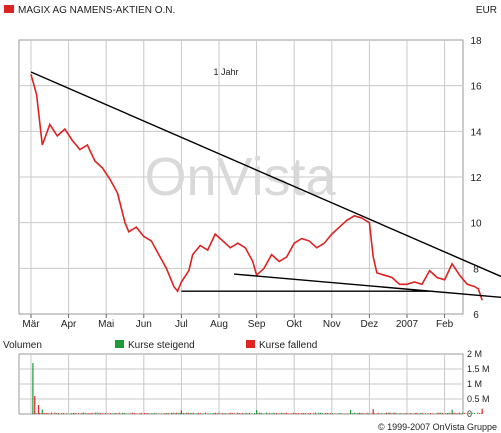  I want to click on watermark: OnVista, so click(240, 177).